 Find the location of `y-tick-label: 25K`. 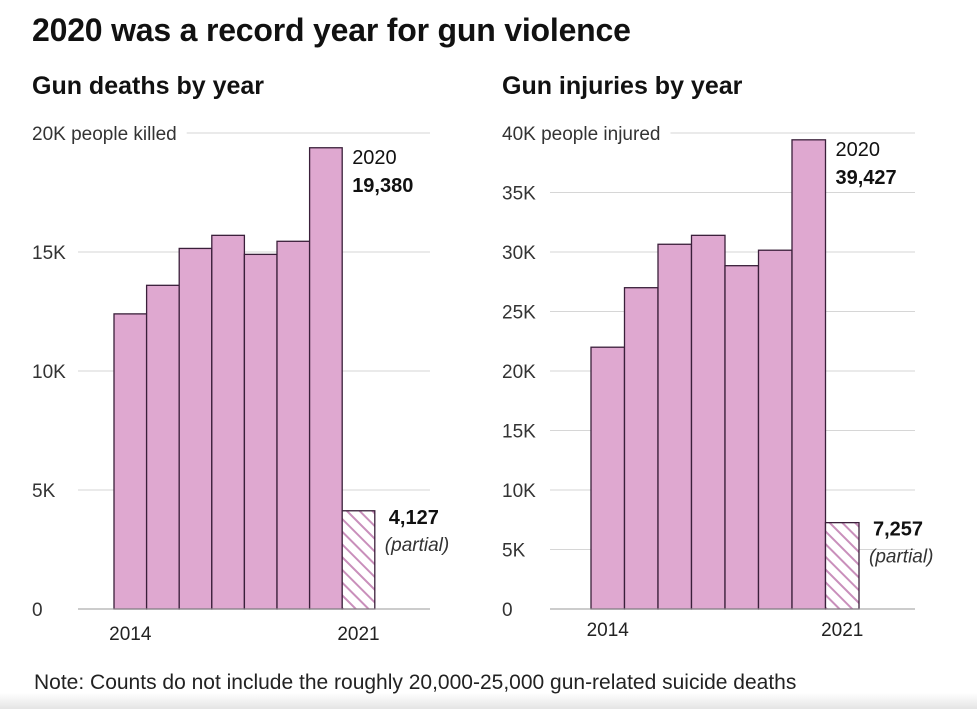

y-tick-label: 25K is located at coordinates (519, 313).